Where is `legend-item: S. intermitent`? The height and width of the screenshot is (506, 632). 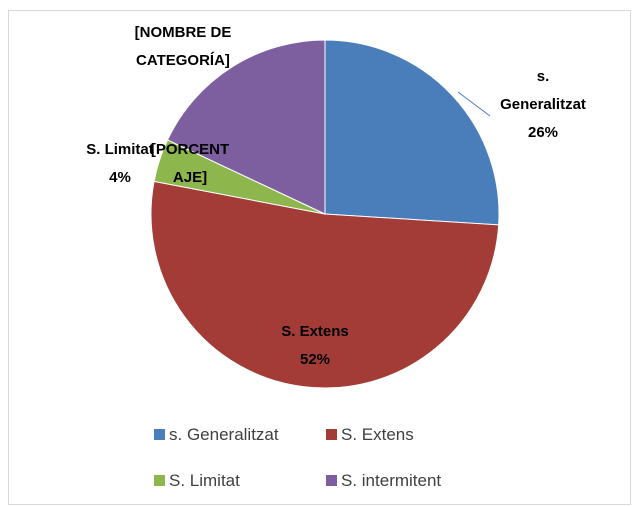 legend-item: S. intermitent is located at coordinates (383, 481).